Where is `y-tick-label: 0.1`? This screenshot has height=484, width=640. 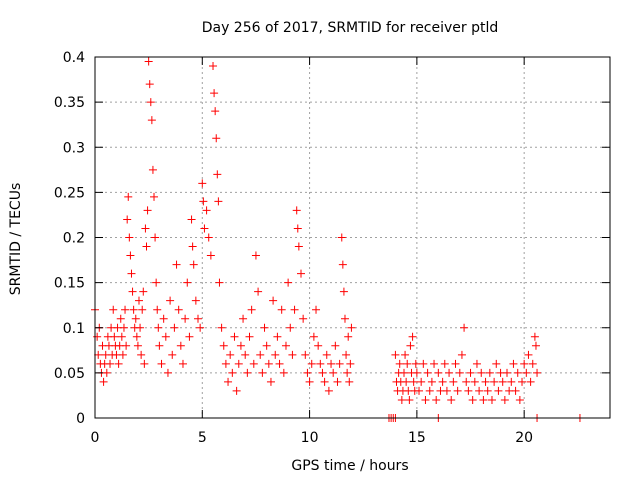
y-tick-label: 0.1 is located at coordinates (74, 329).